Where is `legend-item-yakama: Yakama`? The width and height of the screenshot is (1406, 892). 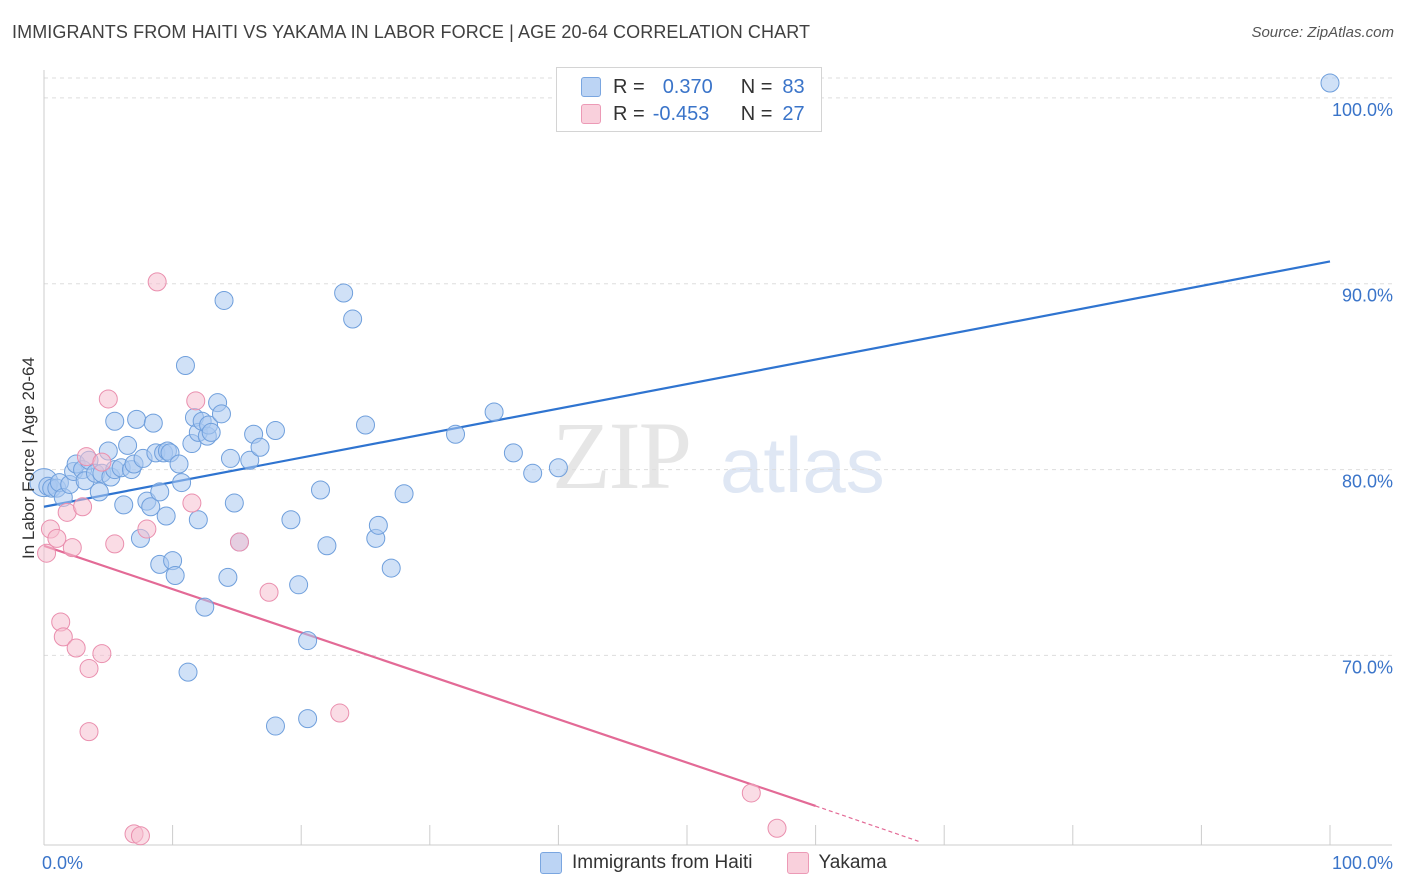
legend-item-yakama: Yakama is located at coordinates (836, 863).